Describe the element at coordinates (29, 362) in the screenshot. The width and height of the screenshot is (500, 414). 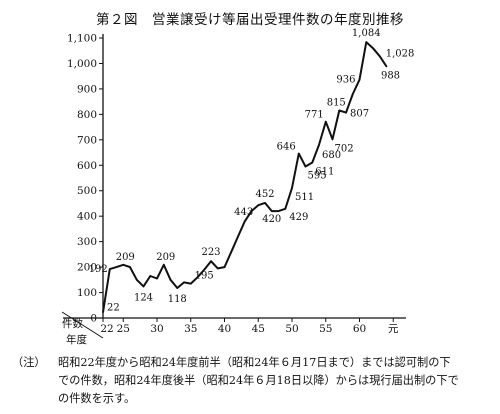
I see `footnote-mark: （注）` at that location.